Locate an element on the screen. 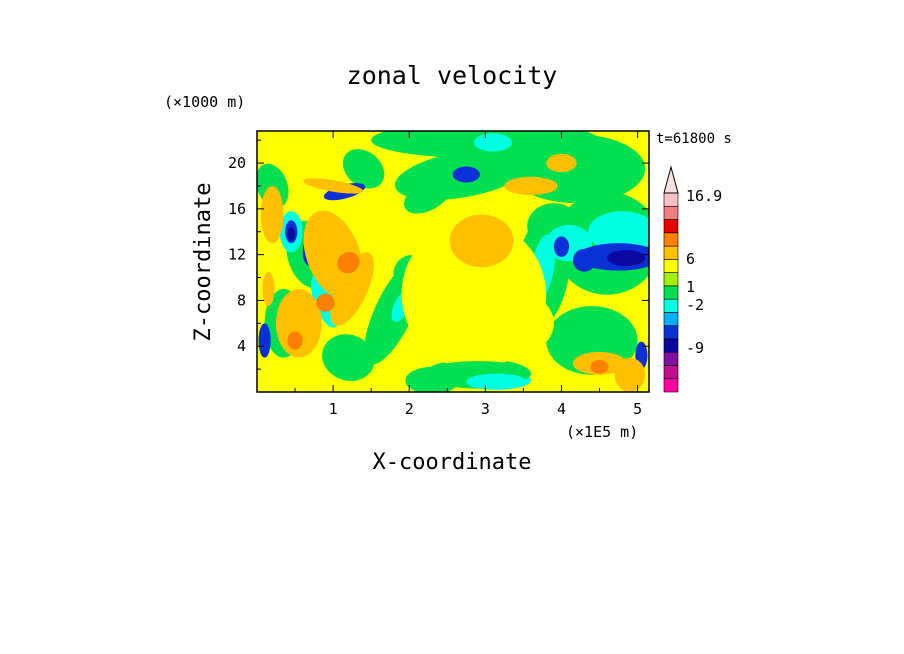 Image resolution: width=904 pixels, height=654 pixels. y-axis-label: Z-coordinate is located at coordinates (203, 262).